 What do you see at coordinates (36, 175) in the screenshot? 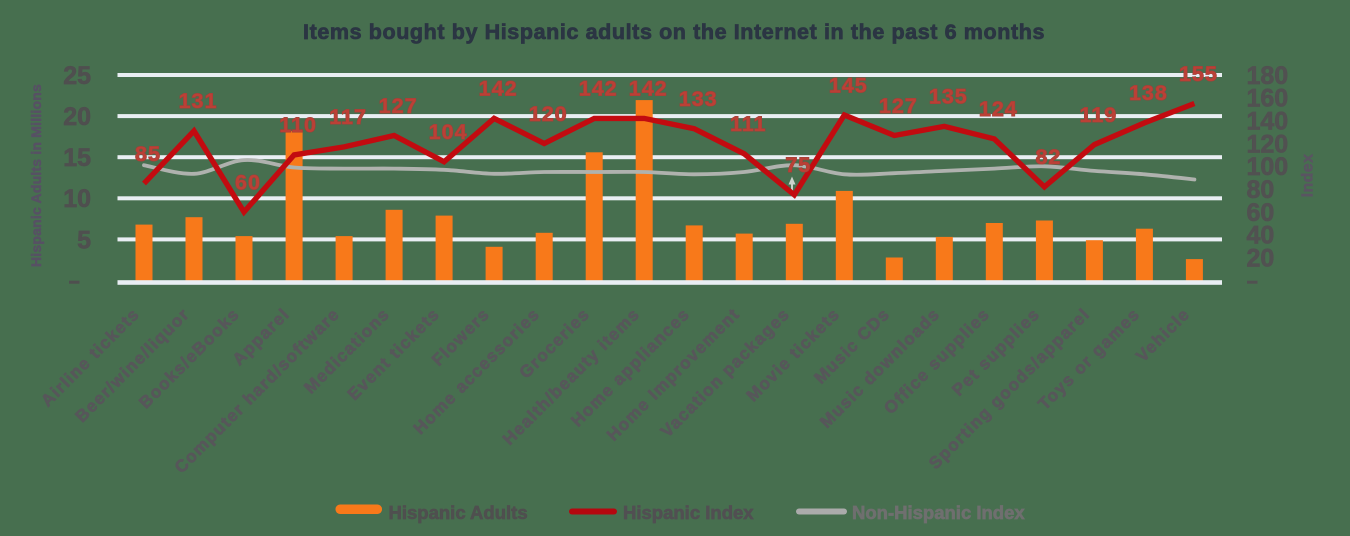
I see `svg-text: Hispanic Adults in Millions` at bounding box center [36, 175].